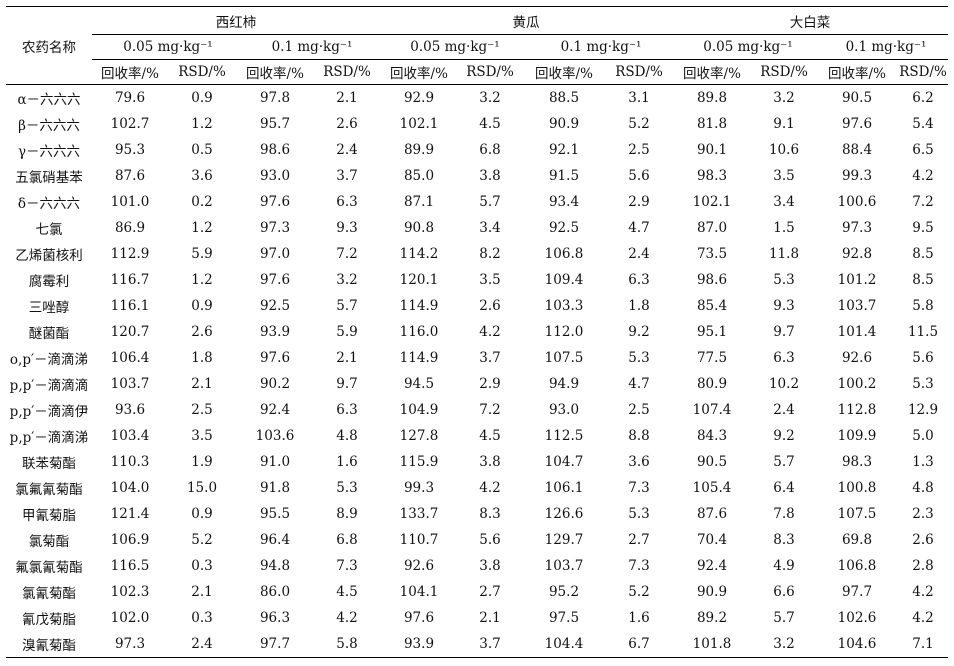 The image size is (954, 666). I want to click on recovery-cell: 97.0, so click(275, 254).